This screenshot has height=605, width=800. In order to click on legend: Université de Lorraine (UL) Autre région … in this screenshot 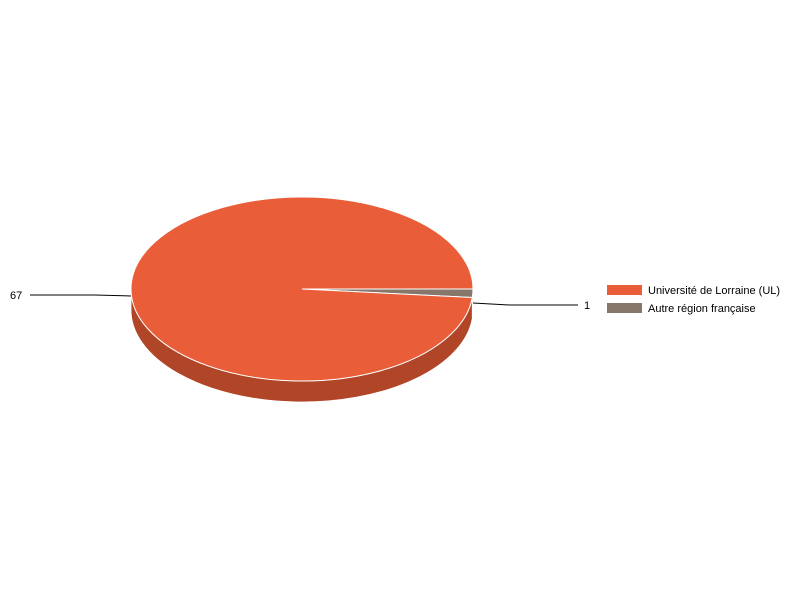, I will do `click(693, 300)`.